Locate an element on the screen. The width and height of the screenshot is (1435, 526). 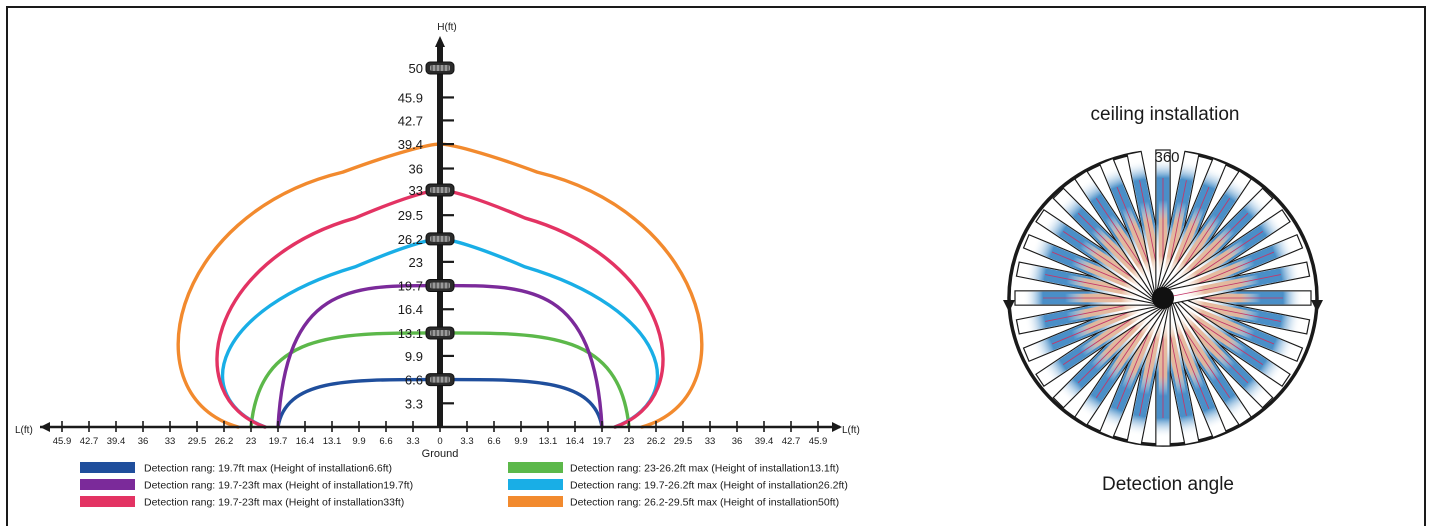
sensor-pattern is located at coordinates (1163, 294).